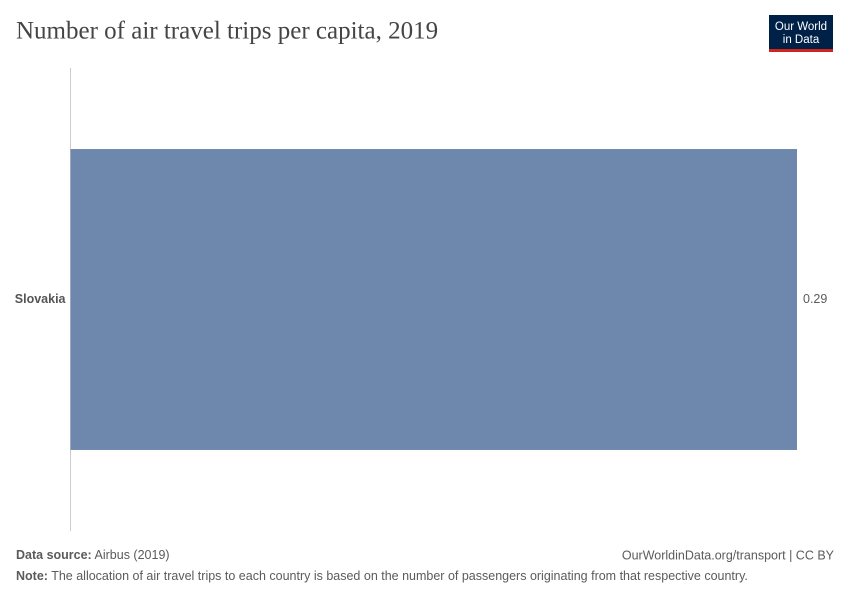 The width and height of the screenshot is (850, 600). I want to click on source: Data source: Airbus (2019), so click(93, 555).